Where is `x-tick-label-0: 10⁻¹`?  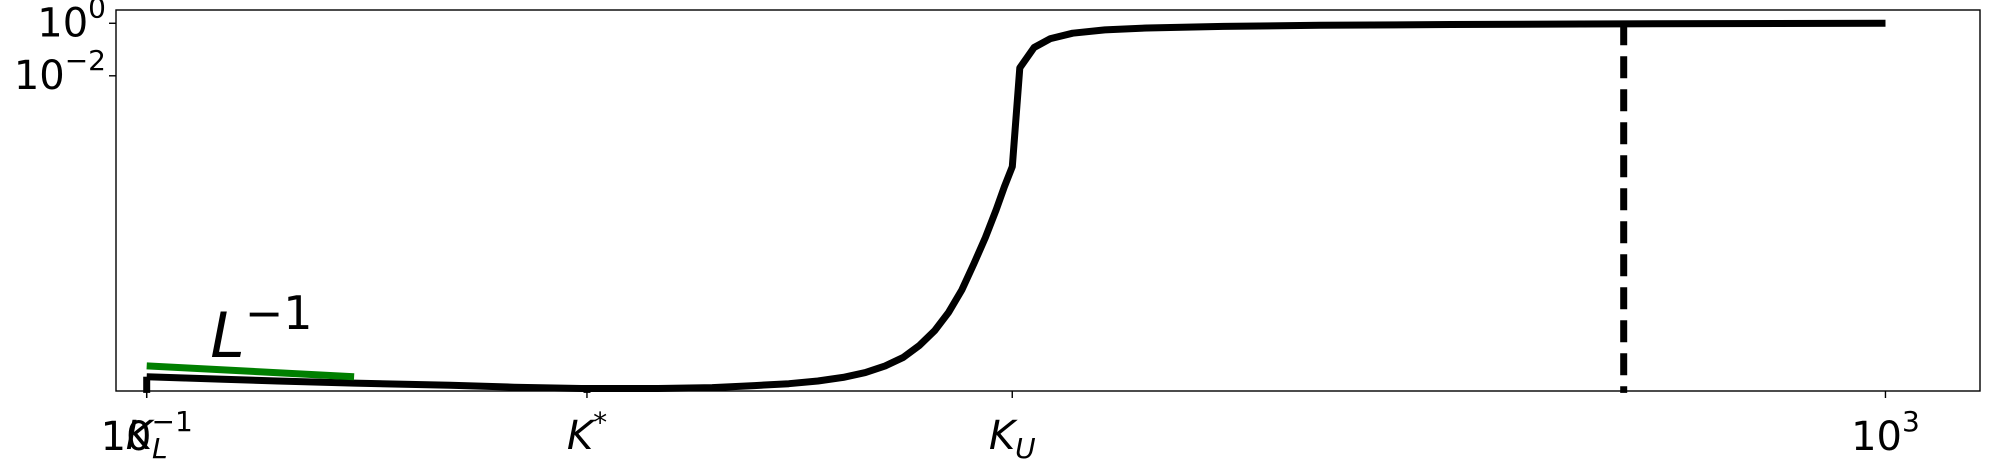 x-tick-label-0: 10⁻¹ is located at coordinates (147, 432).